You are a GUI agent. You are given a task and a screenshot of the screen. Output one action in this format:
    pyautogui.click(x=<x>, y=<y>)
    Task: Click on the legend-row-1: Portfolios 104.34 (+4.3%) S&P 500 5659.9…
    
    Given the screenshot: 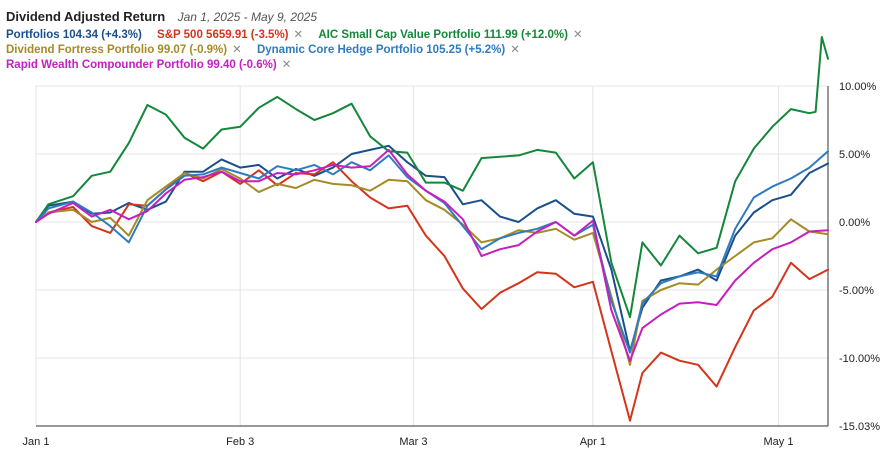 What is the action you would take?
    pyautogui.click(x=445, y=35)
    